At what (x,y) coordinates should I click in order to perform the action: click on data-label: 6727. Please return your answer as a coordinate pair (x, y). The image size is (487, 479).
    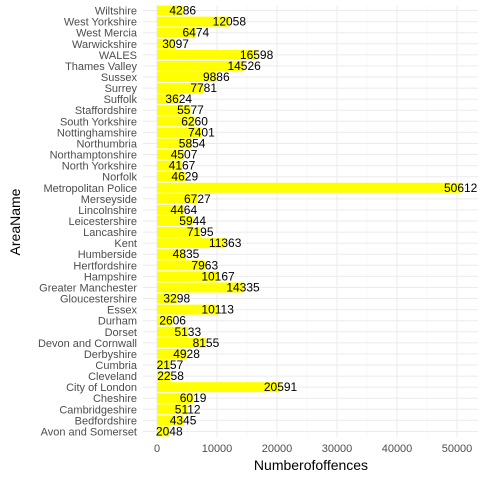
    Looking at the image, I should click on (197, 199).